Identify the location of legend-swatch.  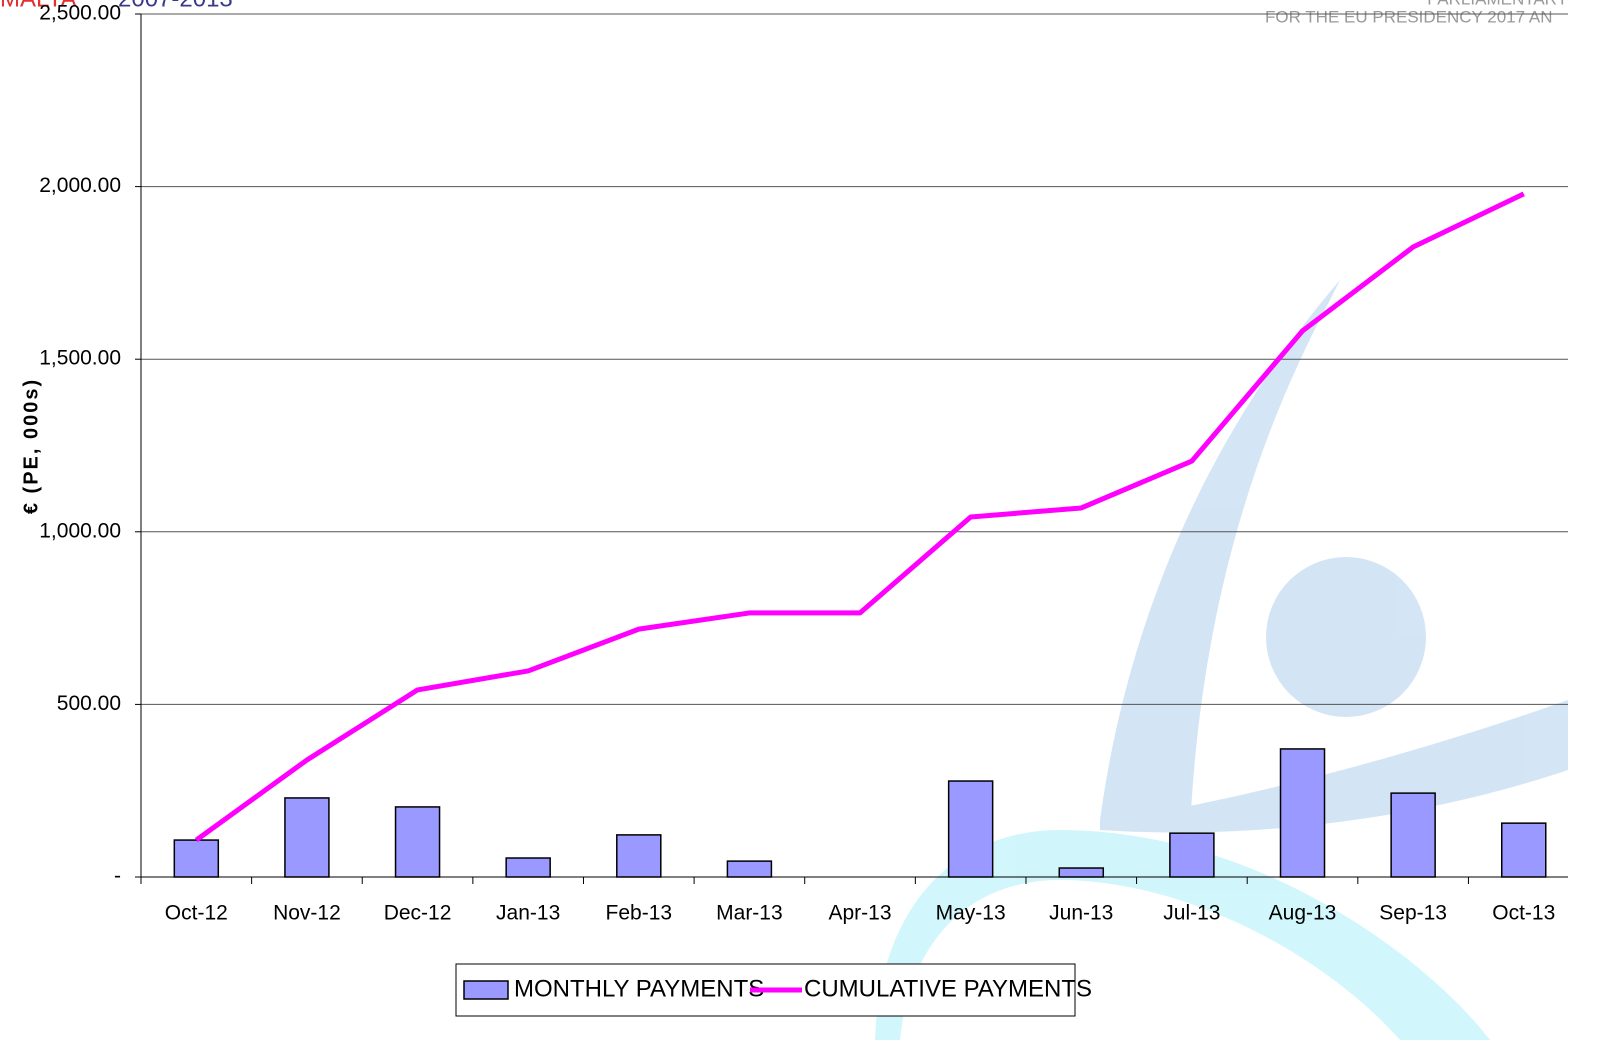
(486, 990).